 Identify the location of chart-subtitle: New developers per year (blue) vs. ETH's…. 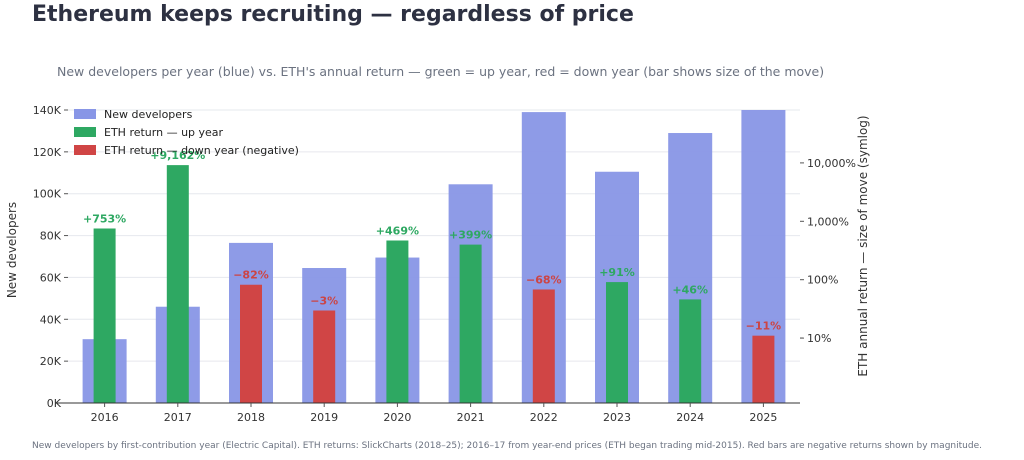
(441, 71).